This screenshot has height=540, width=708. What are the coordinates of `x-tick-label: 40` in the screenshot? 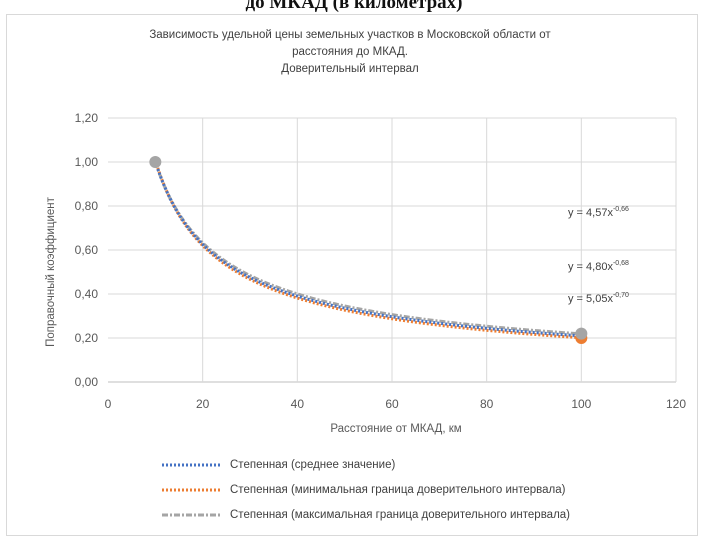 It's located at (298, 404).